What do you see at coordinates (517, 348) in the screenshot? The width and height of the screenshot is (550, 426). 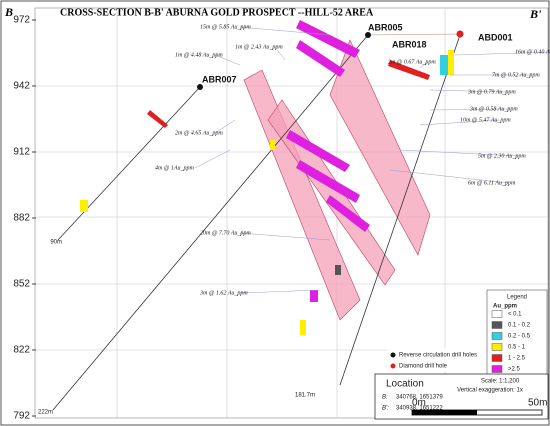 I see `legend-label: 0.5 - 1` at bounding box center [517, 348].